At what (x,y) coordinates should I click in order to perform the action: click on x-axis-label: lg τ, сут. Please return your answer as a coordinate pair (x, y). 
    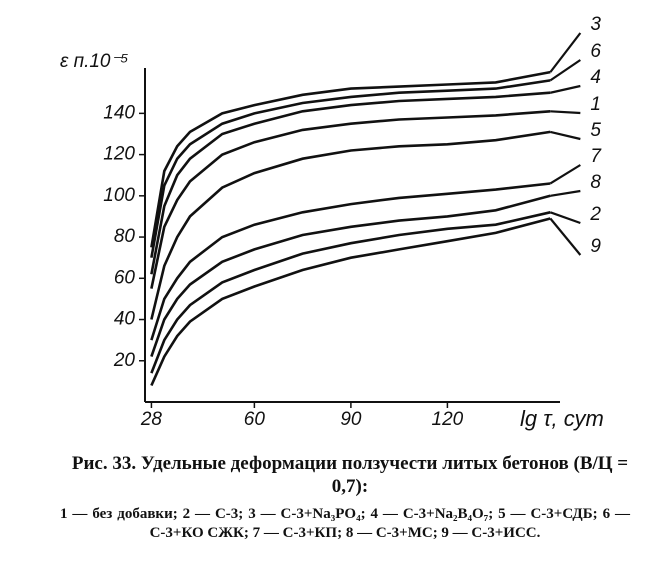
    Looking at the image, I should click on (562, 418).